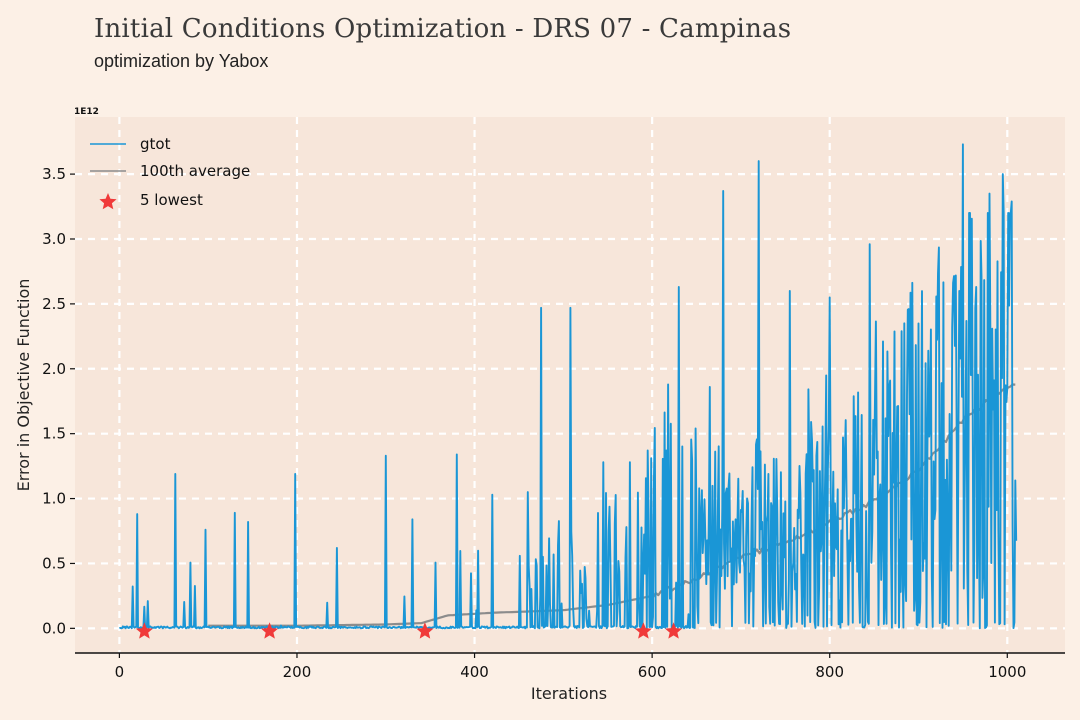 This screenshot has height=720, width=1080. I want to click on x-axis-label: Iterations, so click(569, 693).